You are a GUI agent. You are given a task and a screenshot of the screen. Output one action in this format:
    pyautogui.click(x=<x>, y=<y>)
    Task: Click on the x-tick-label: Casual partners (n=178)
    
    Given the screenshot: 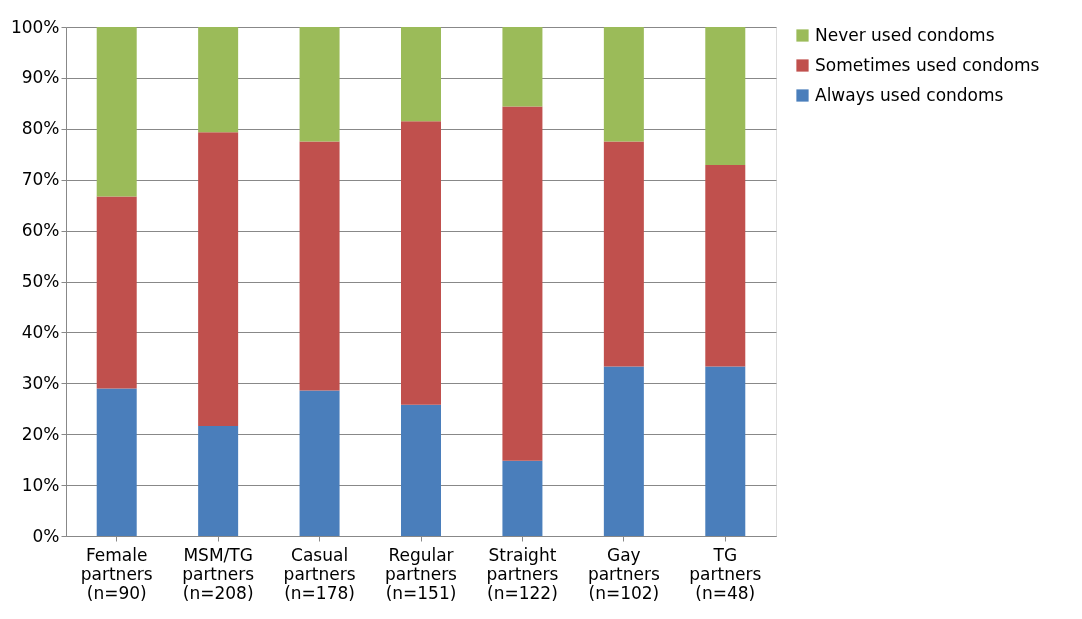 What is the action you would take?
    pyautogui.click(x=319, y=573)
    